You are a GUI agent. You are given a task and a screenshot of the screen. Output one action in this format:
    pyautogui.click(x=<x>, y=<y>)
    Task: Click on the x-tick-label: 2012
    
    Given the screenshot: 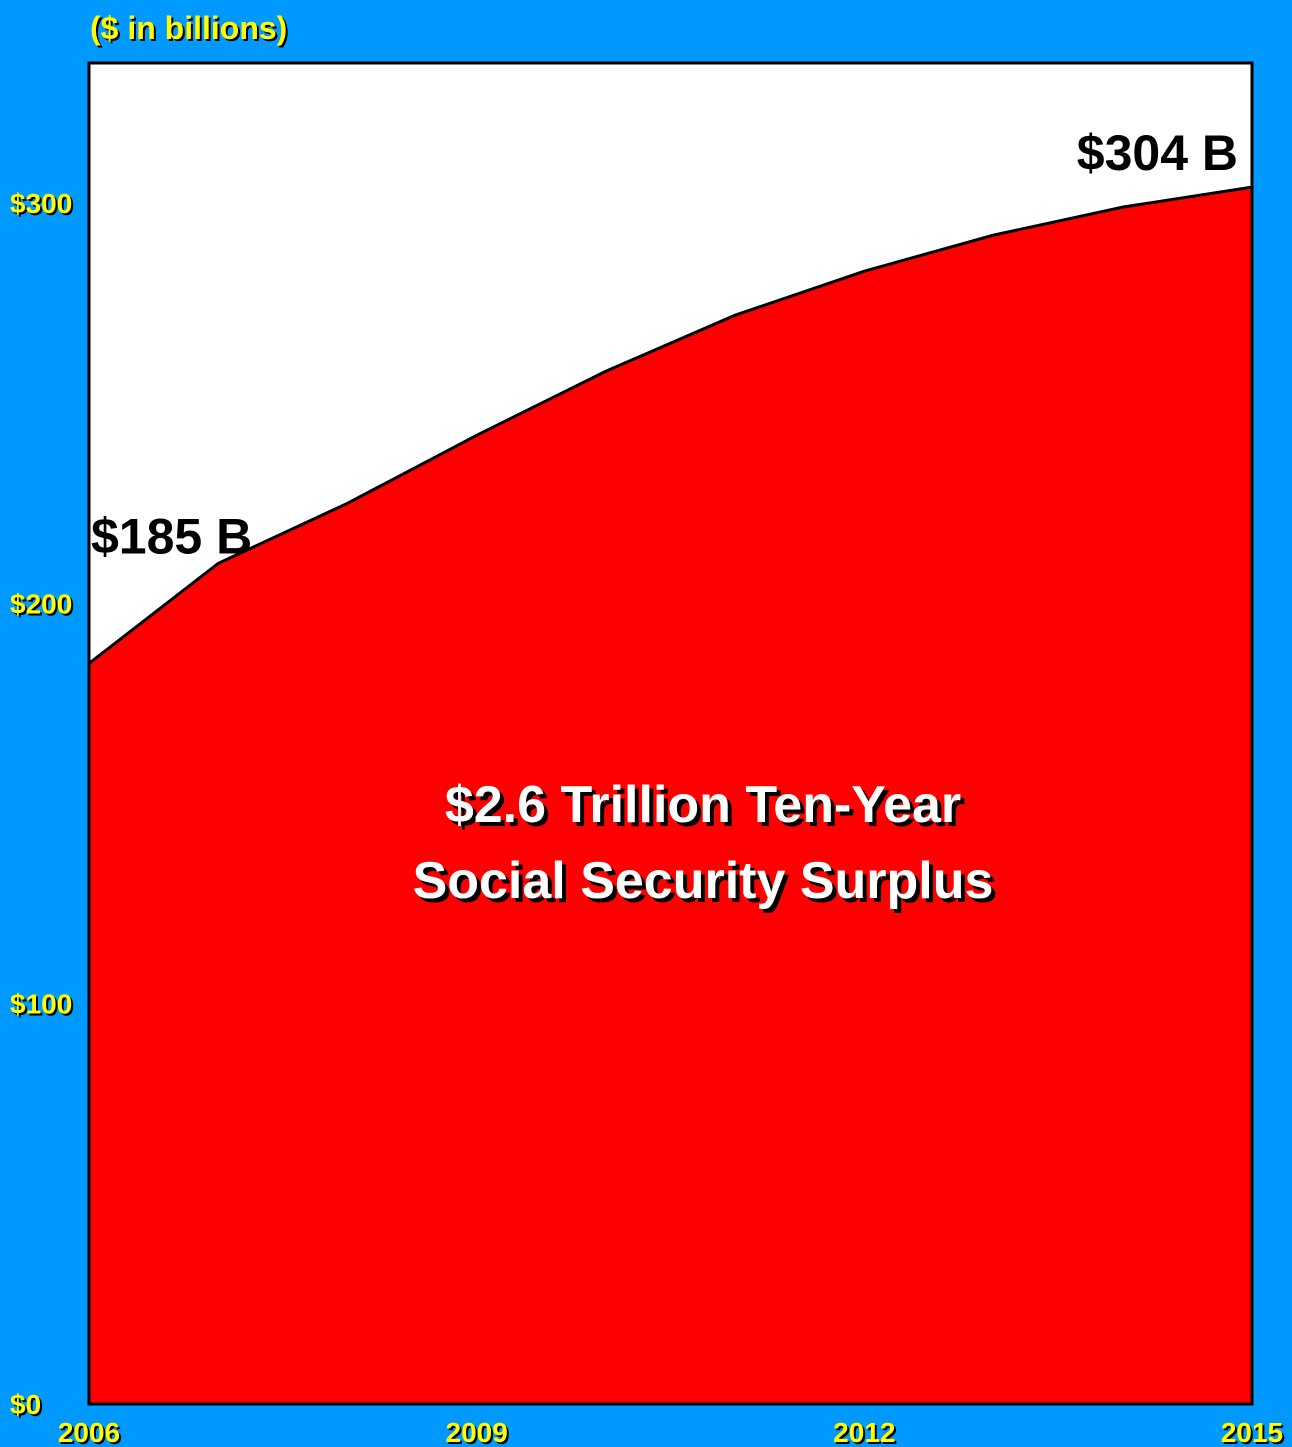 What is the action you would take?
    pyautogui.click(x=864, y=1432)
    